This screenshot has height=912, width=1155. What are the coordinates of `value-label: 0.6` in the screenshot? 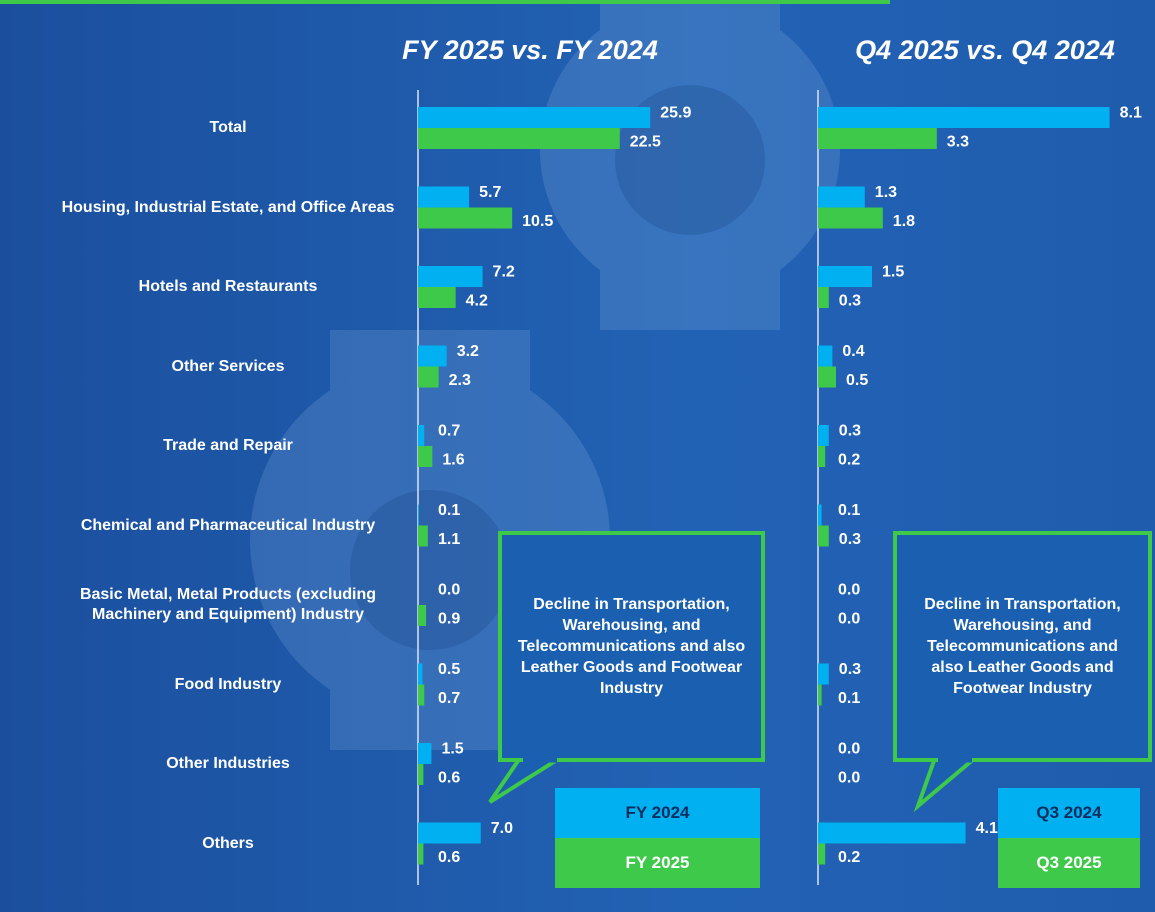 It's located at (449, 857).